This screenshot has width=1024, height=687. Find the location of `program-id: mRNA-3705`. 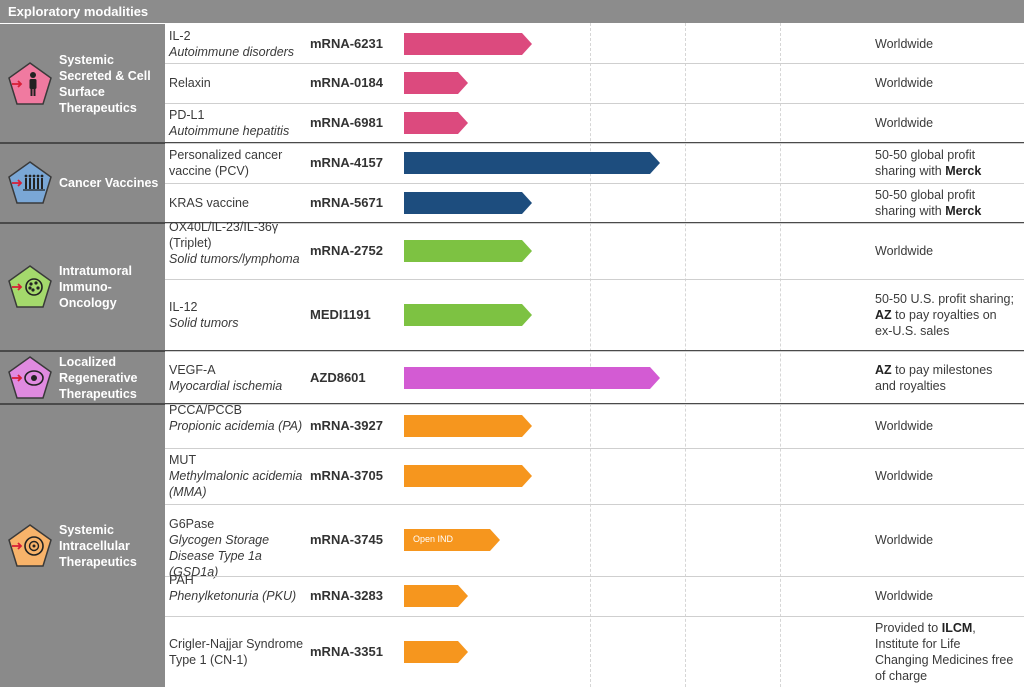

program-id: mRNA-3705 is located at coordinates (346, 475).